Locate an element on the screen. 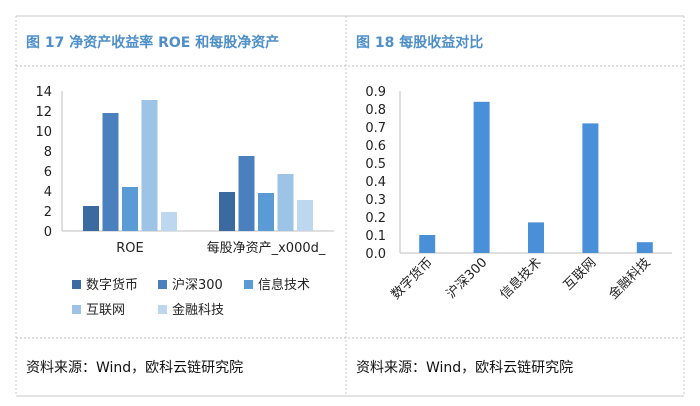 This screenshot has height=406, width=700. figure-18-source: 资料来源：Wind，欧科云链研究院 is located at coordinates (465, 368).